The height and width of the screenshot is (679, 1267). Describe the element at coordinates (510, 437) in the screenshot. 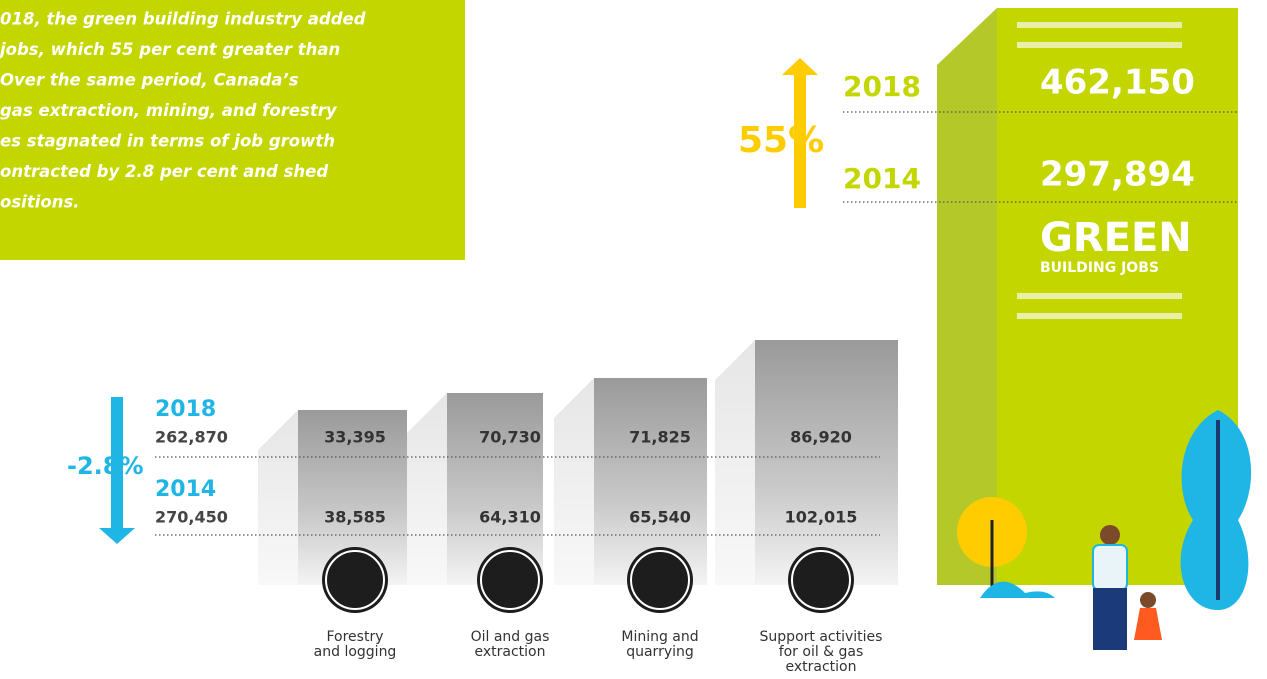

I see `sector-value: 70,730` at that location.